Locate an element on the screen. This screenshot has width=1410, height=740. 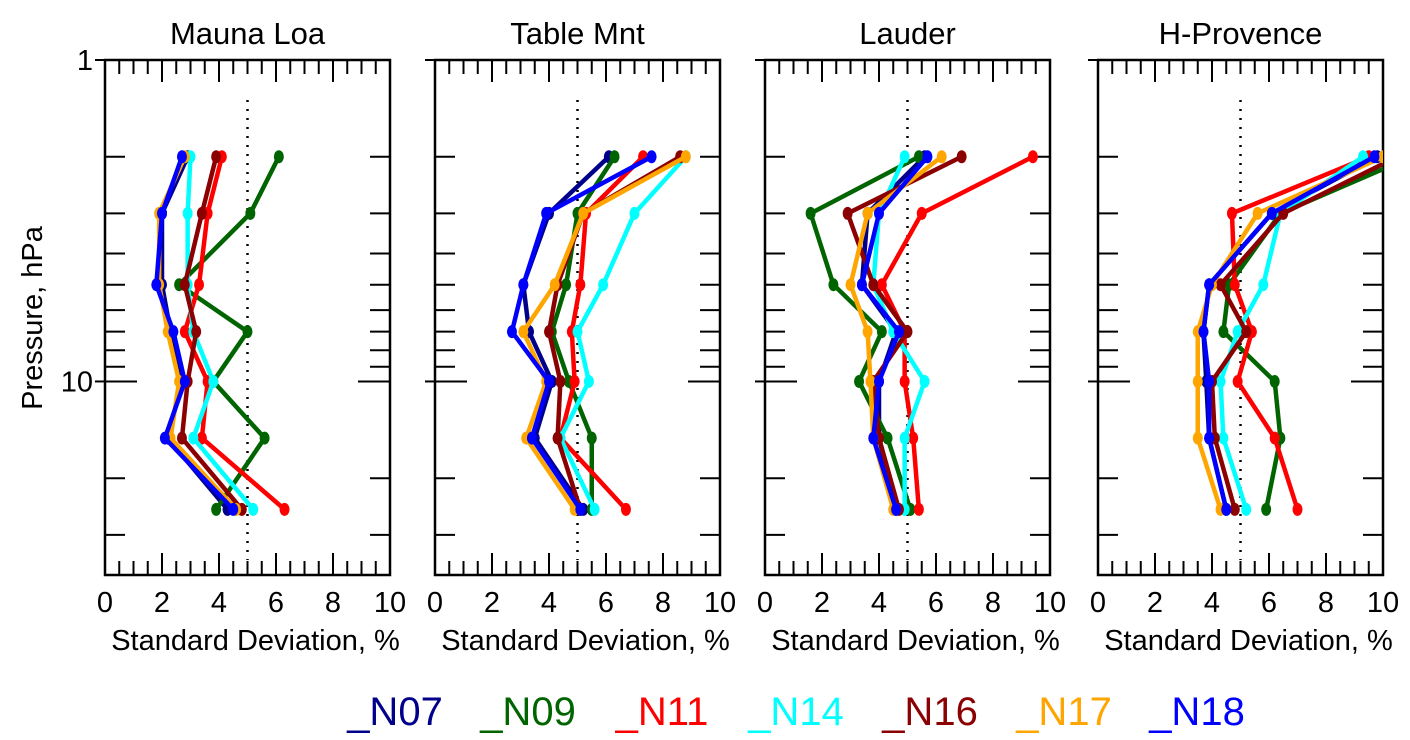
panel-title: Mauna Loa is located at coordinates (248, 33).